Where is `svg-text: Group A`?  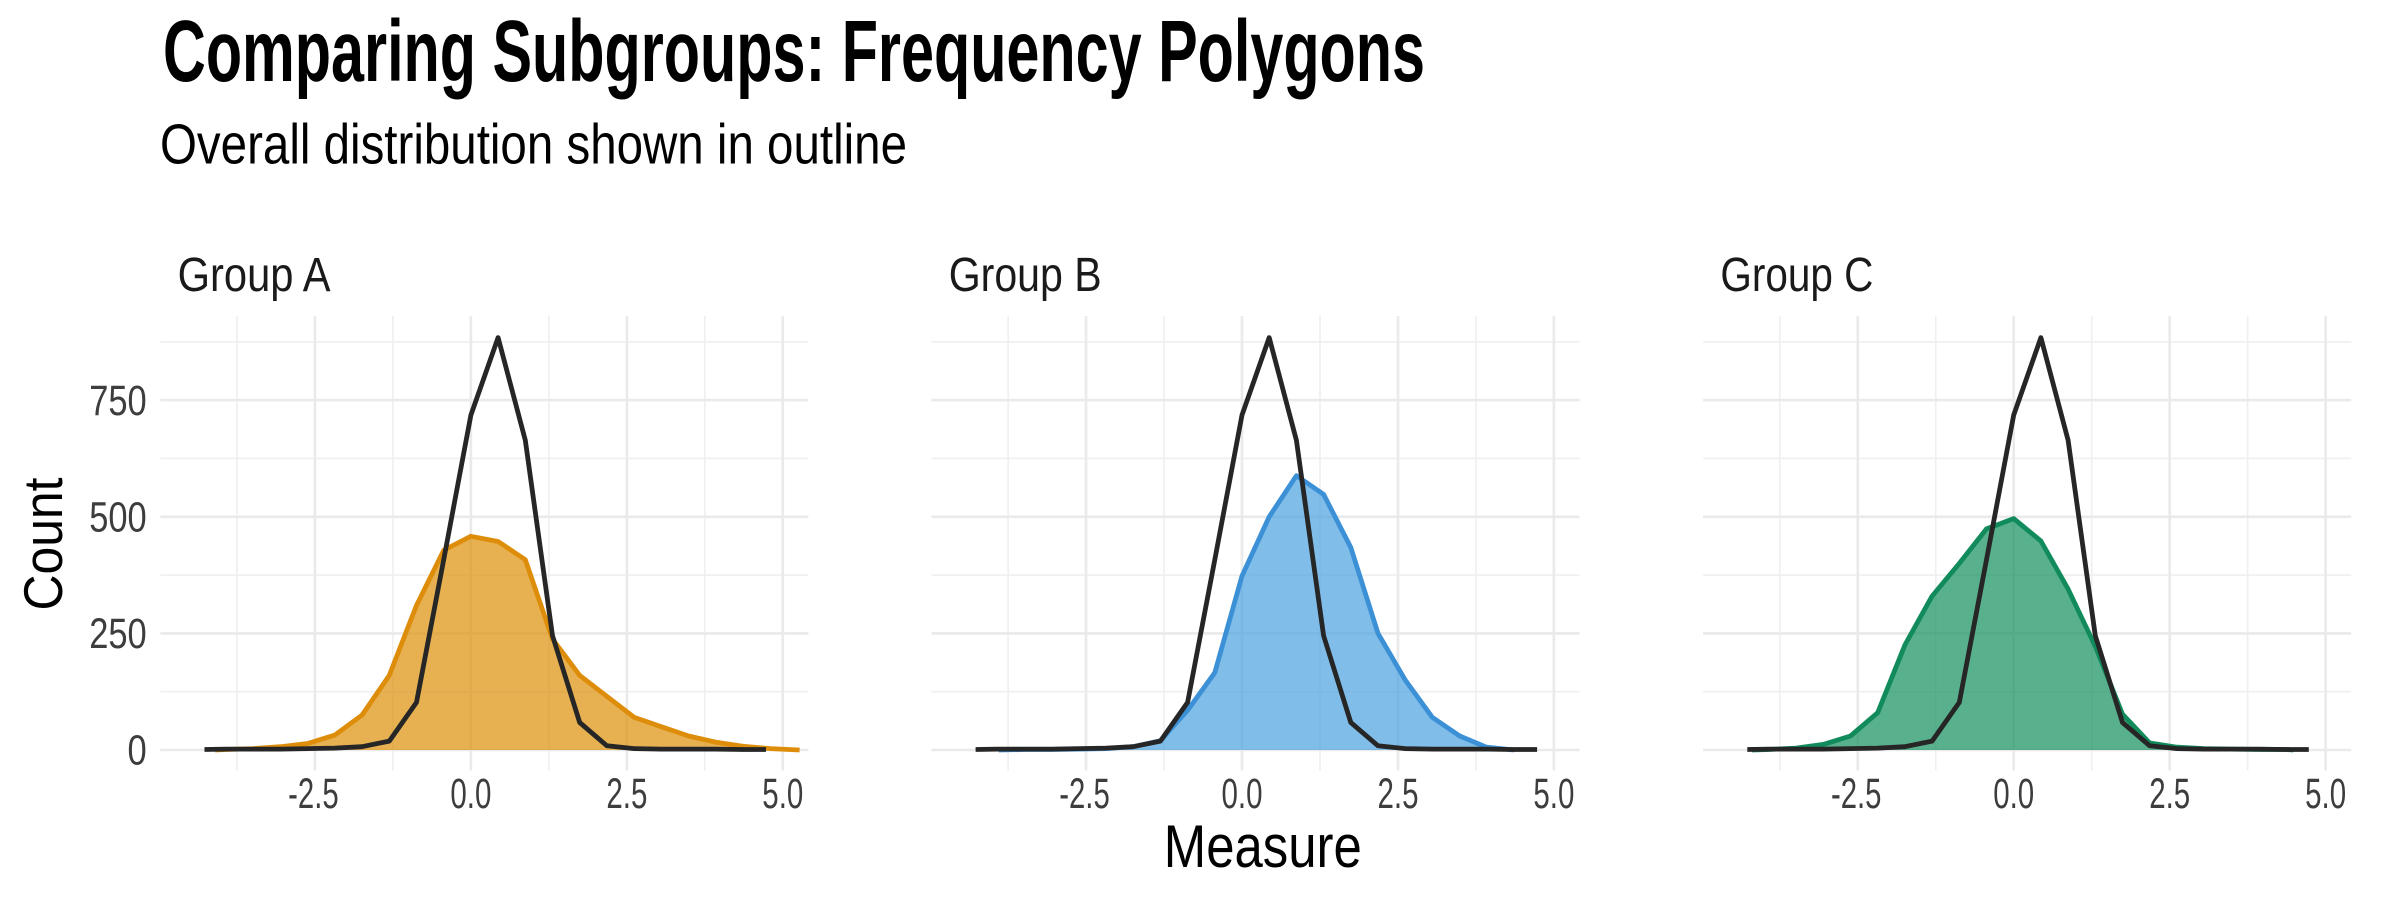
svg-text: Group A is located at coordinates (254, 275).